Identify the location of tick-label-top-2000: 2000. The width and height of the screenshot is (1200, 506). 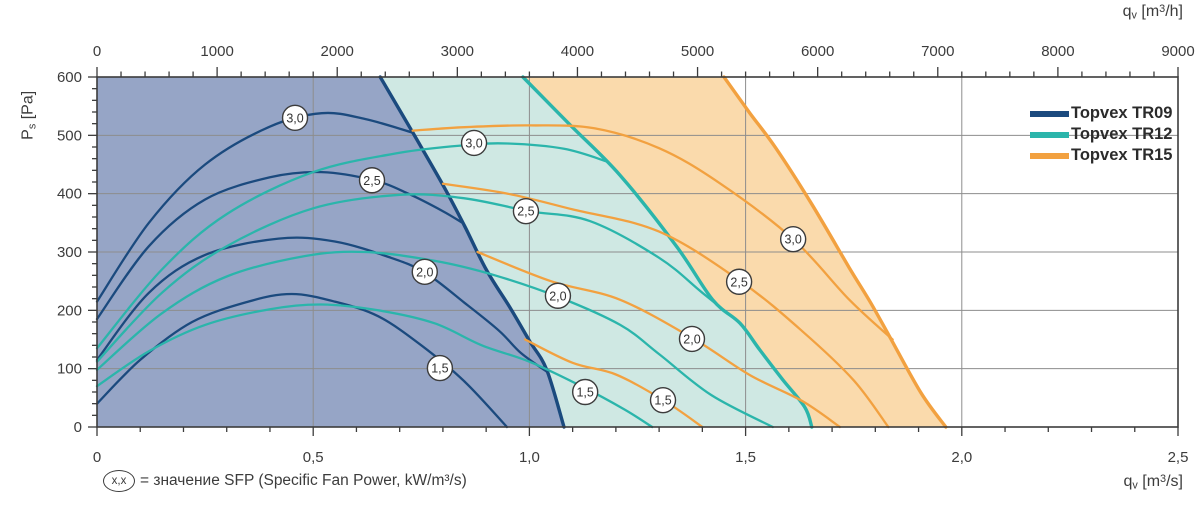
(337, 51).